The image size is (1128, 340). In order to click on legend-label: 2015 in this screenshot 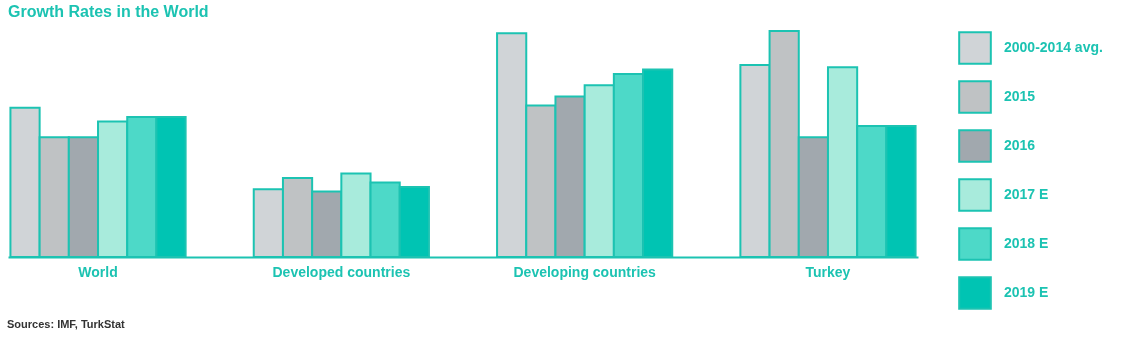, I will do `click(1020, 96)`.